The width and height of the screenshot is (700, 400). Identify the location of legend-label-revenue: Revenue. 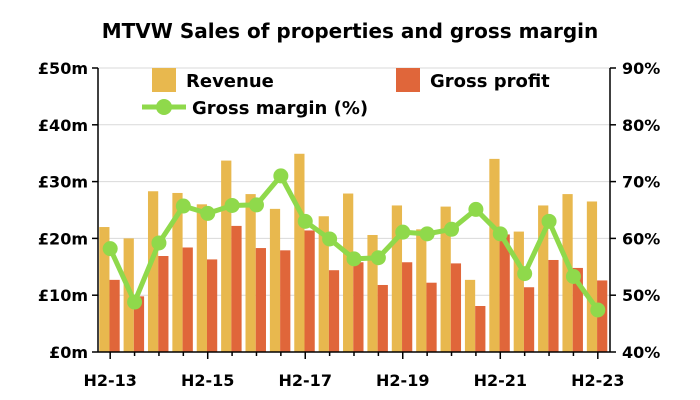
(230, 81).